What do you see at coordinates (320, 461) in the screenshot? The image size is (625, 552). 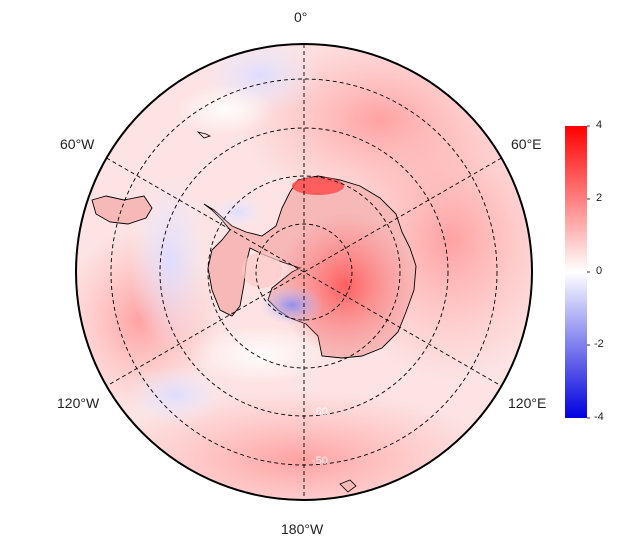 I see `ring-label-50: -50` at bounding box center [320, 461].